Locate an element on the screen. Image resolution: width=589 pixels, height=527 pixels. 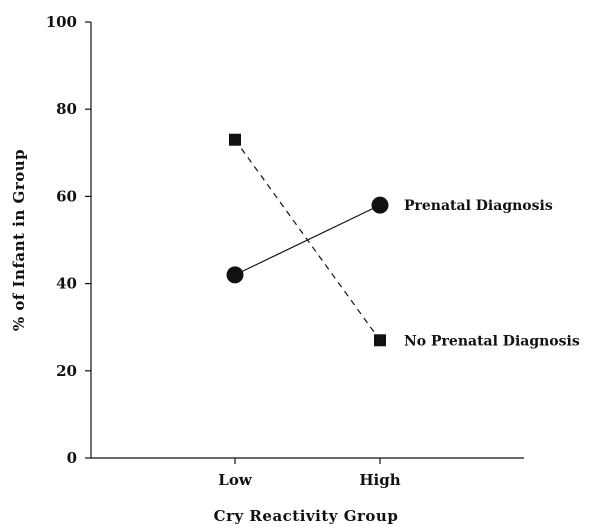
y-tick-label: 100 is located at coordinates (61, 22).